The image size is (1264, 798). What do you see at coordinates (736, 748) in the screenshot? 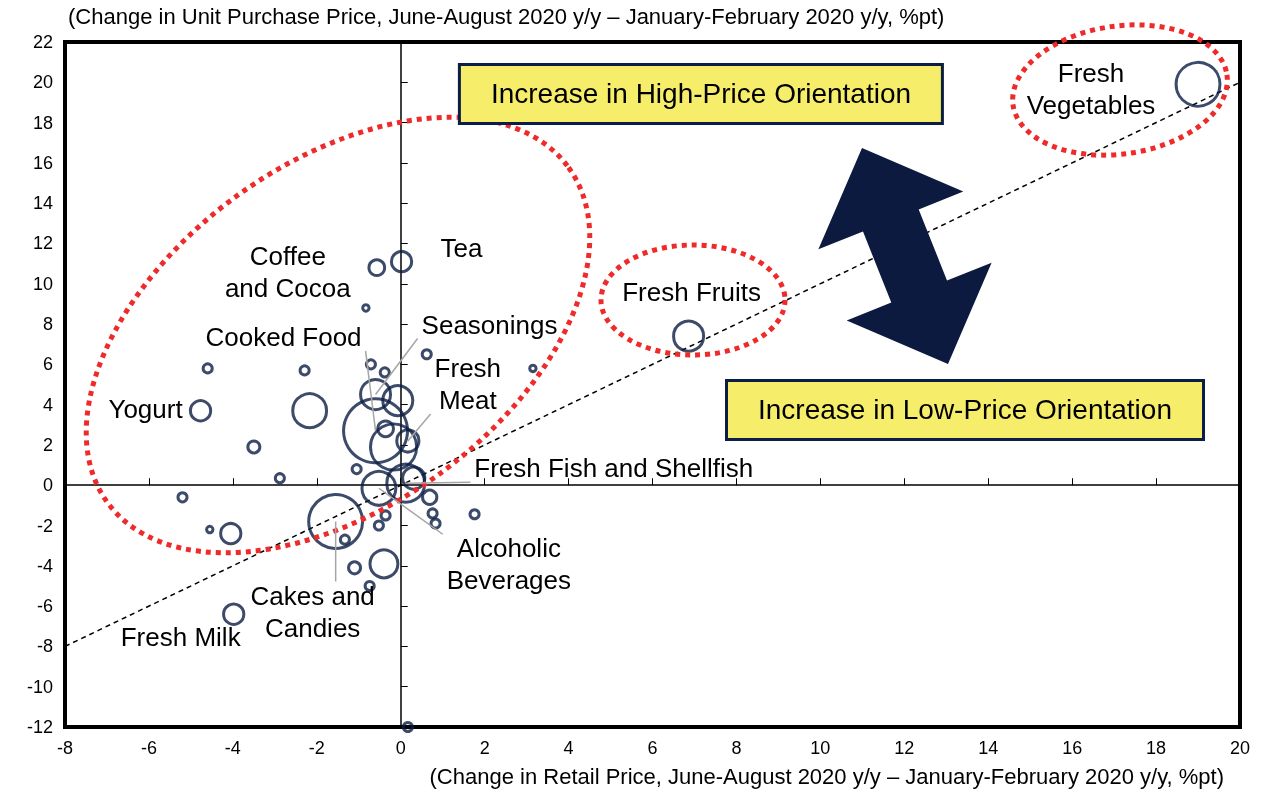
I see `x-tick-label: 8` at bounding box center [736, 748].